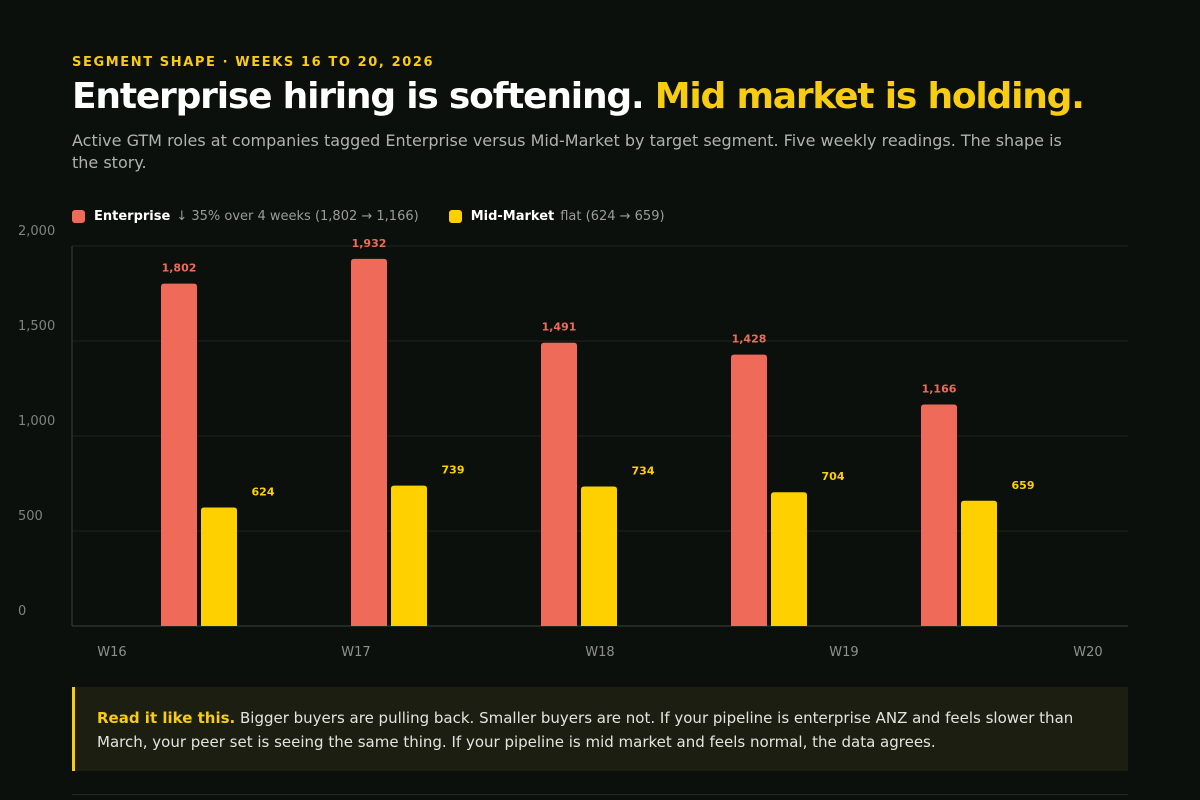  I want to click on headline-main: Enterprise hiring is softening., so click(358, 96).